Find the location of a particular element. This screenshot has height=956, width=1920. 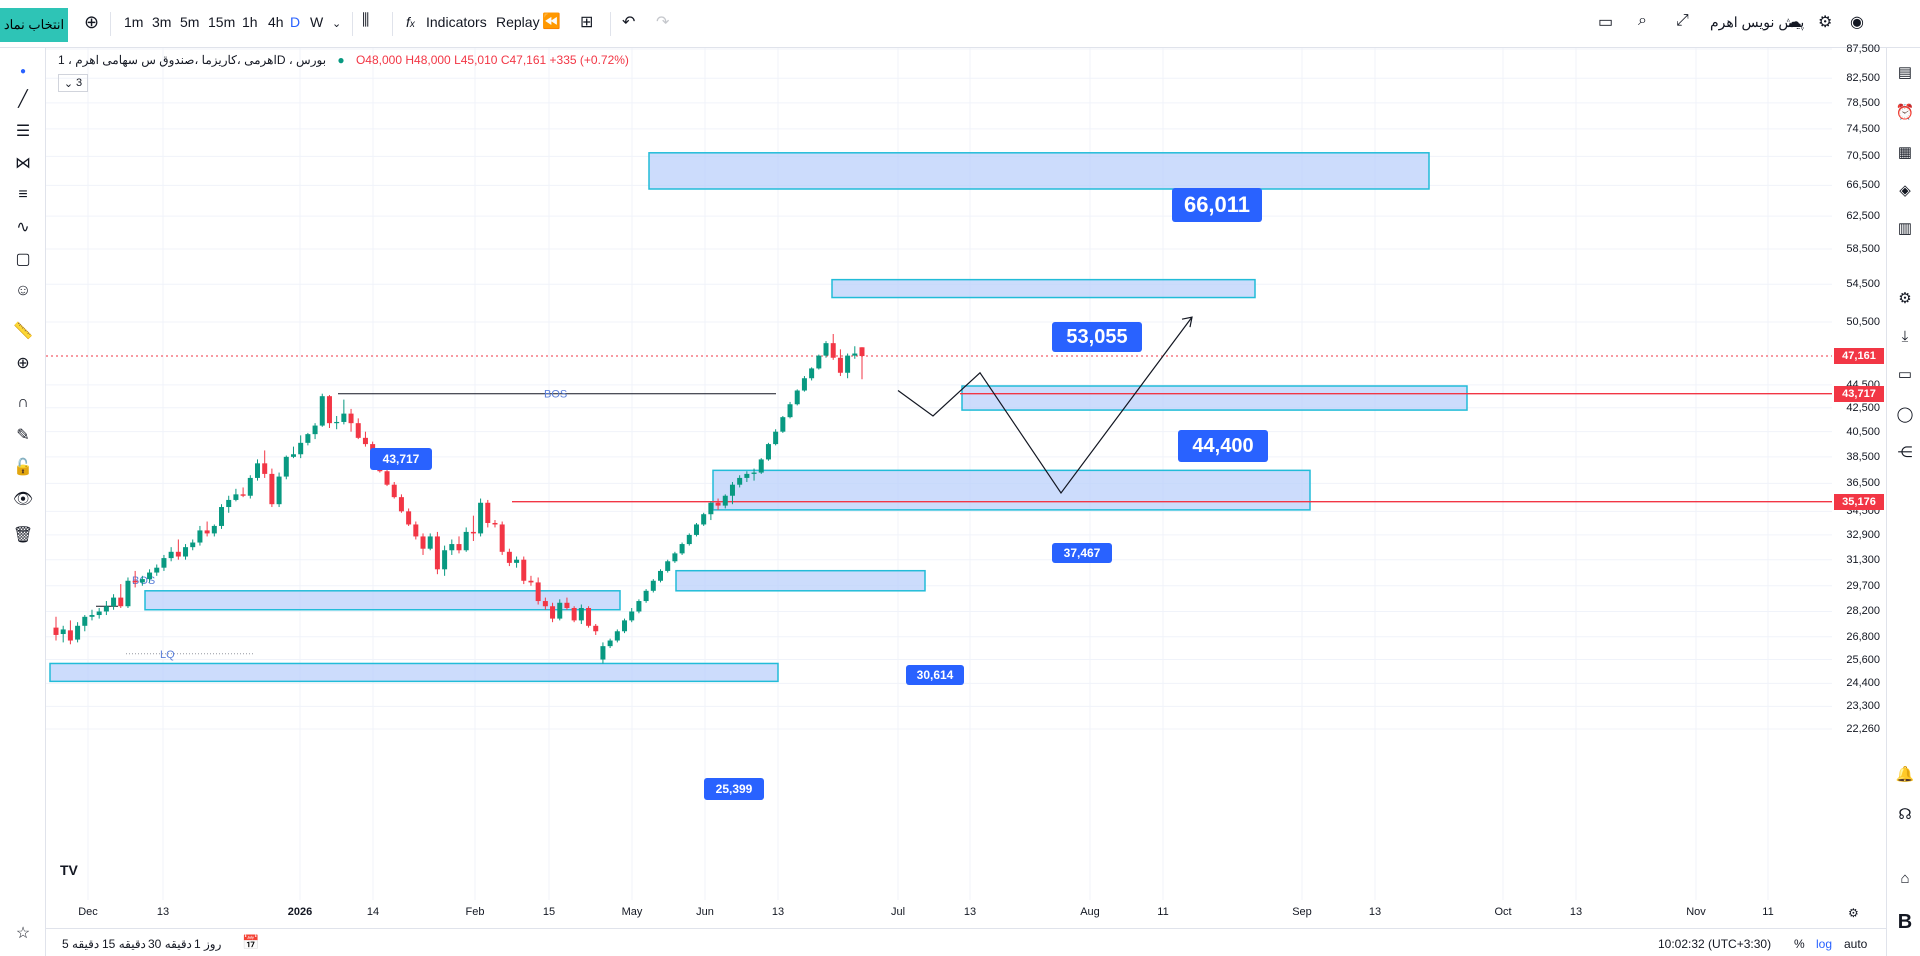

symbol-search-button: انتخاب نماد is located at coordinates (34, 25).